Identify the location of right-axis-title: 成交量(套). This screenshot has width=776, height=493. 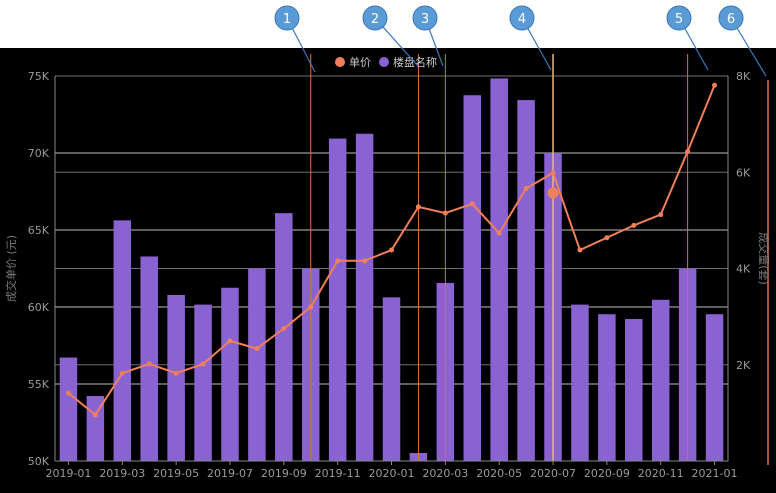
(764, 258).